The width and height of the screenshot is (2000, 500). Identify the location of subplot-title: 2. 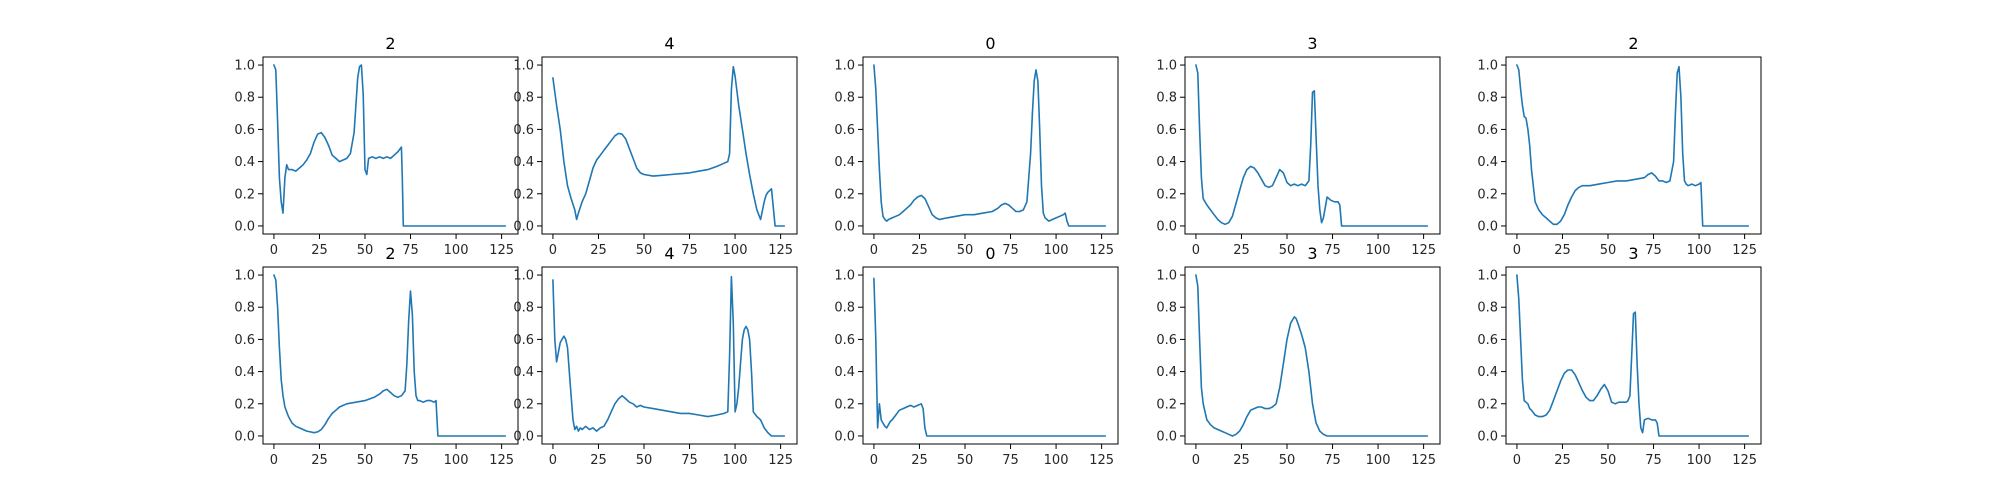
(390, 43).